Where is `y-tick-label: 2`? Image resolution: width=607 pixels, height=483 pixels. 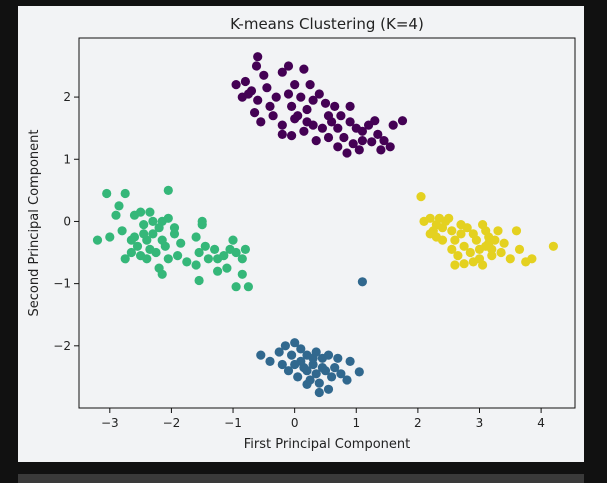 y-tick-label: 2 is located at coordinates (67, 97).